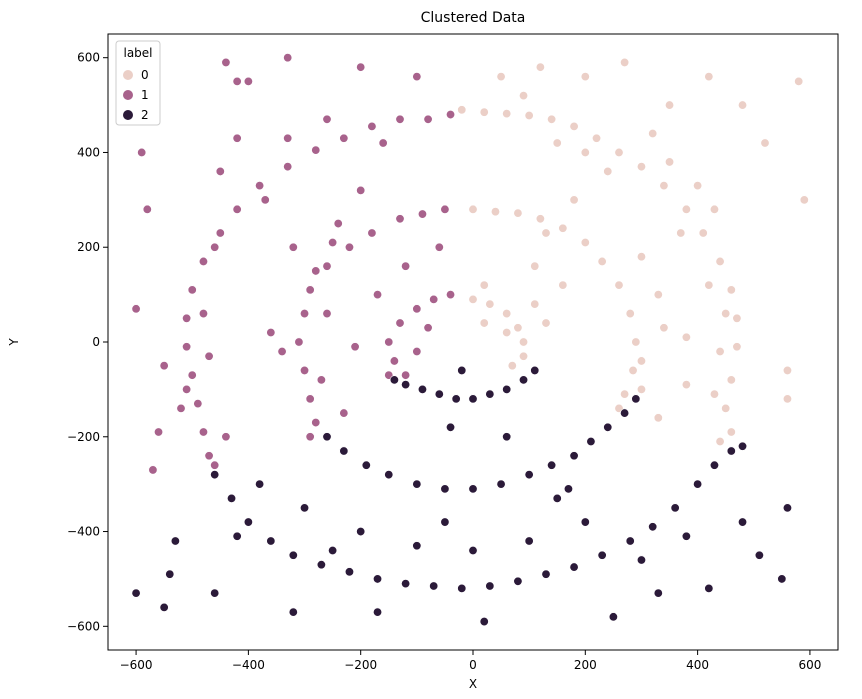  What do you see at coordinates (138, 83) in the screenshot?
I see `legend-box` at bounding box center [138, 83].